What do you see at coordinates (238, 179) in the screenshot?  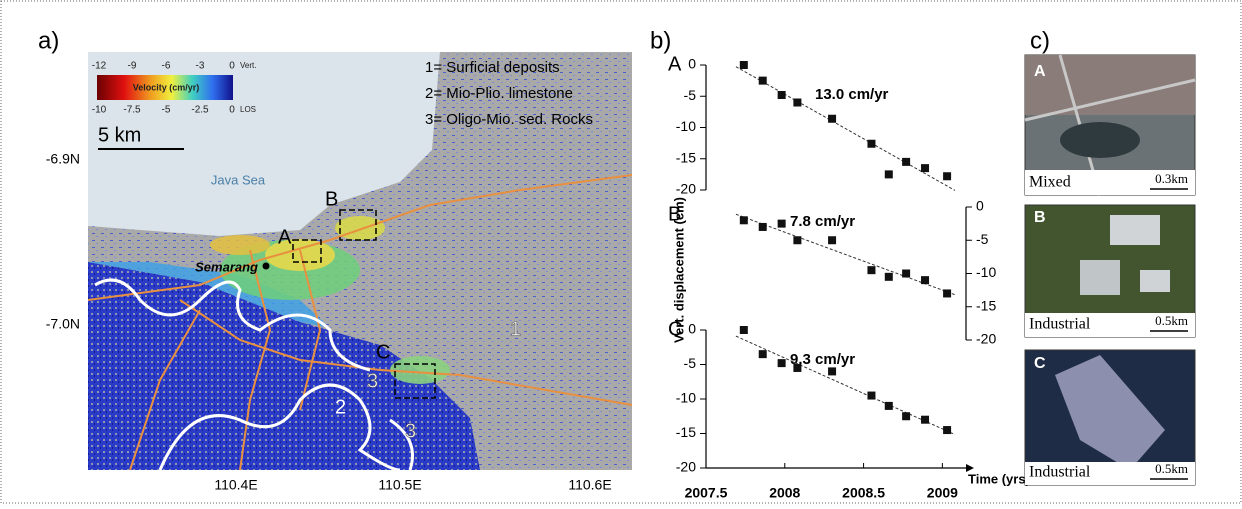 I see `sea-label: Java Sea` at bounding box center [238, 179].